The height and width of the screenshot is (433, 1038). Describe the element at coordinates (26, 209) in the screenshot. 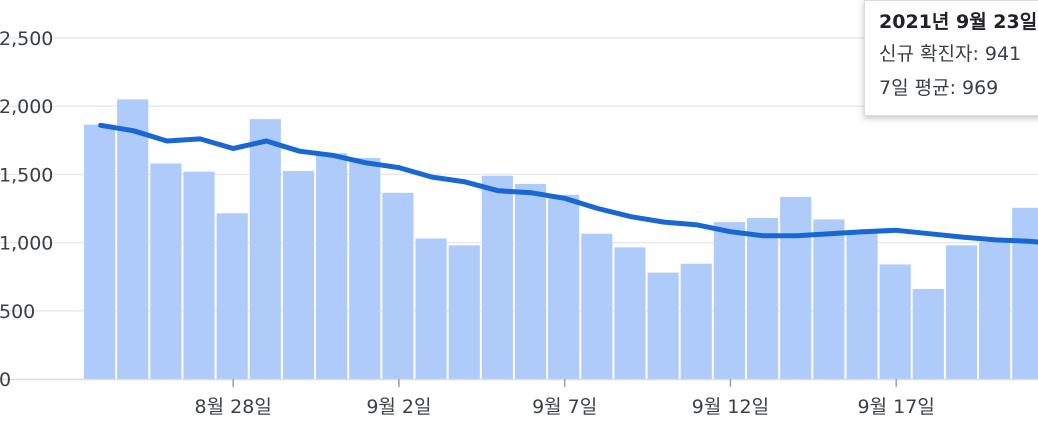

I see `y-axis-tick-labels: 0 500 1,000 1,500 2,000 2,500` at that location.